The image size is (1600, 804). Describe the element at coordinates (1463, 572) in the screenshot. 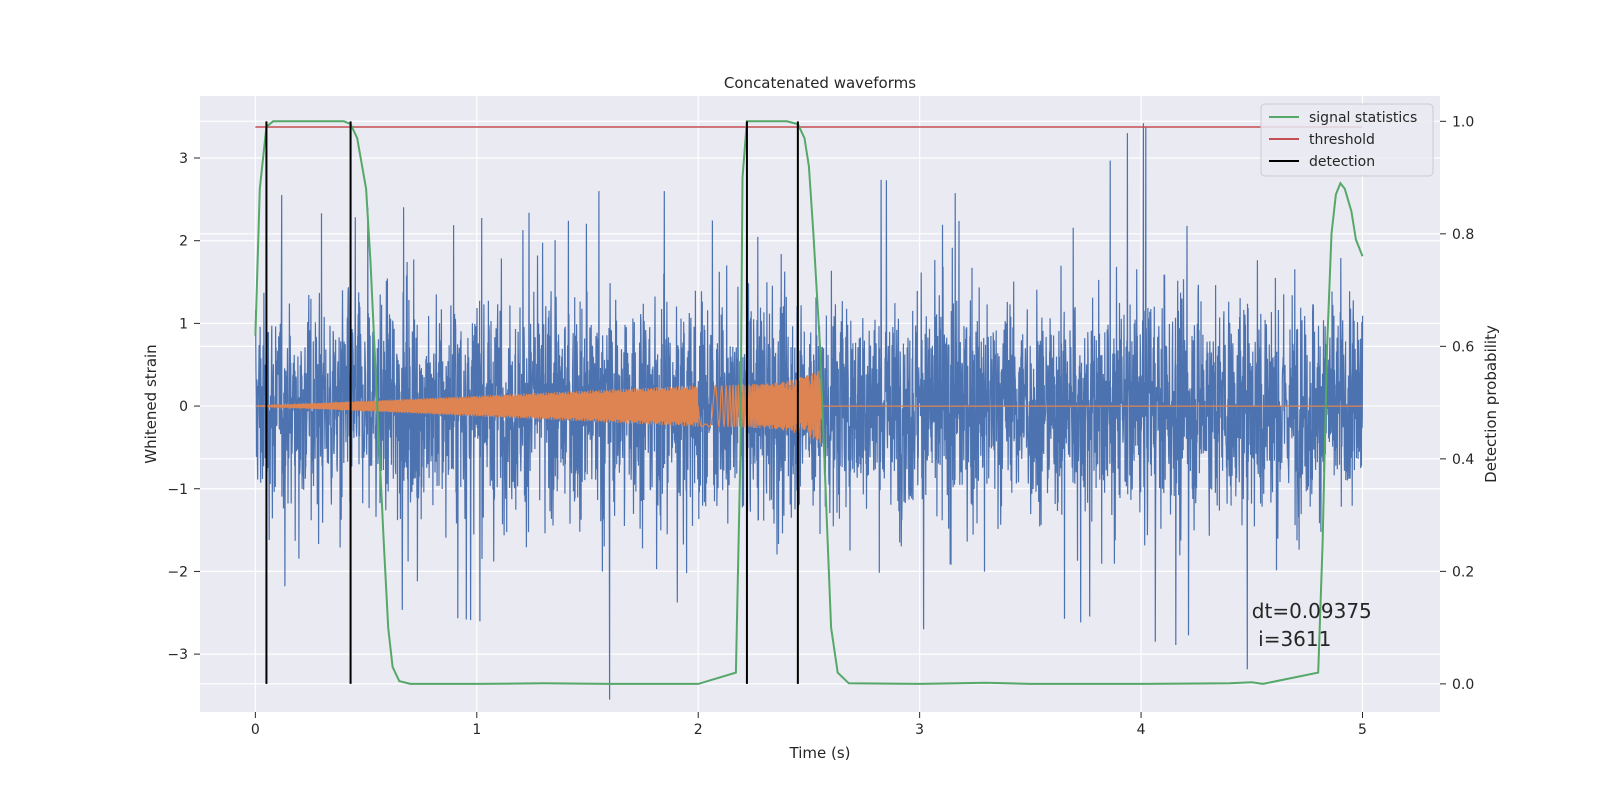

I see `y2-tick-label: 0.2` at that location.